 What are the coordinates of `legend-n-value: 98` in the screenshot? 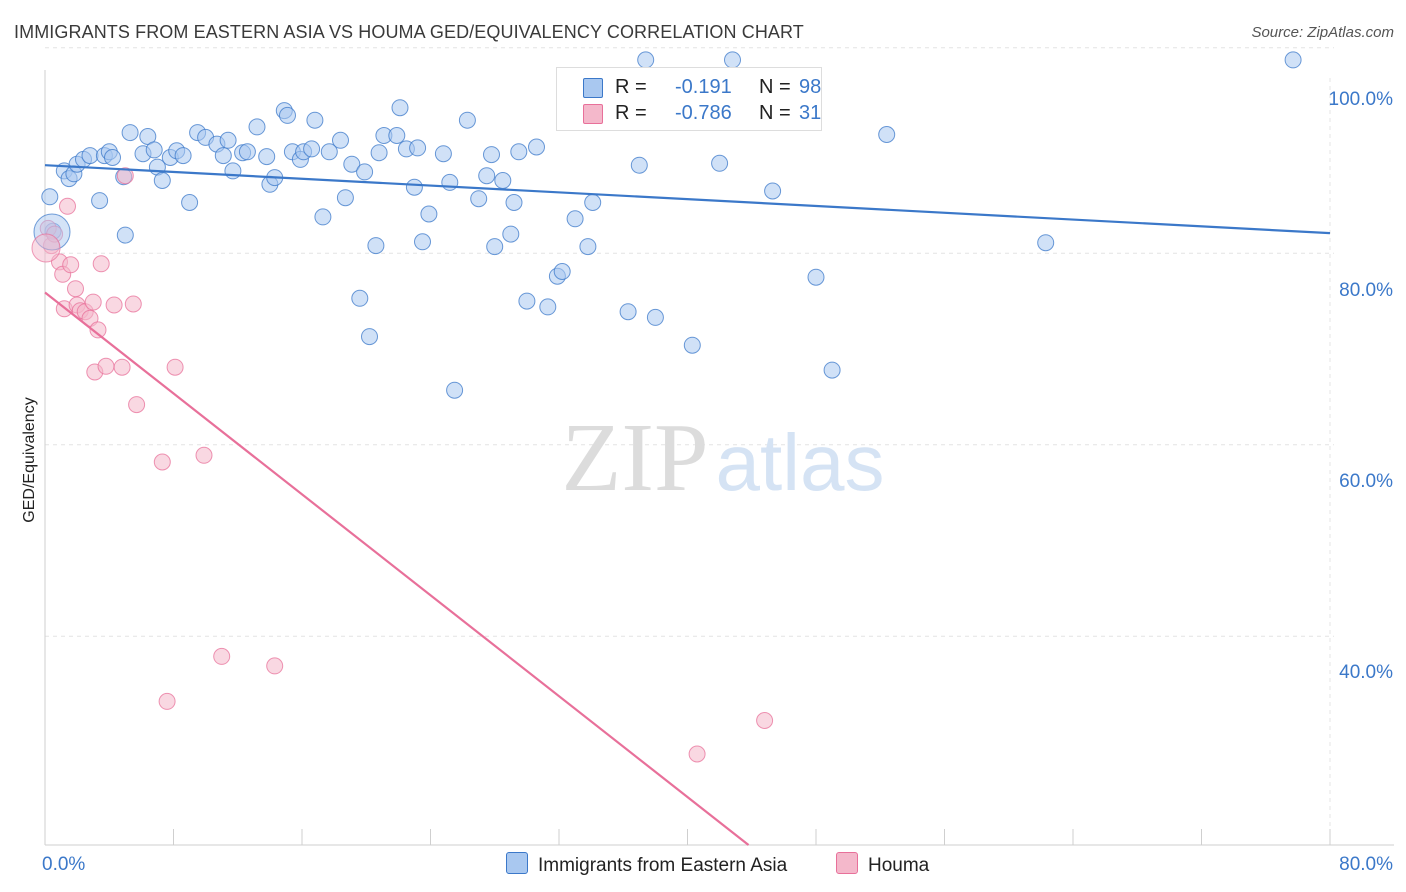 It's located at (810, 87).